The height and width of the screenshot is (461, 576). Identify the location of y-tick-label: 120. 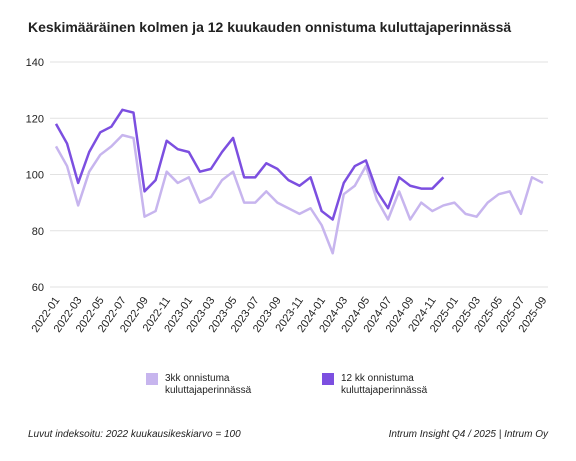
(35, 119).